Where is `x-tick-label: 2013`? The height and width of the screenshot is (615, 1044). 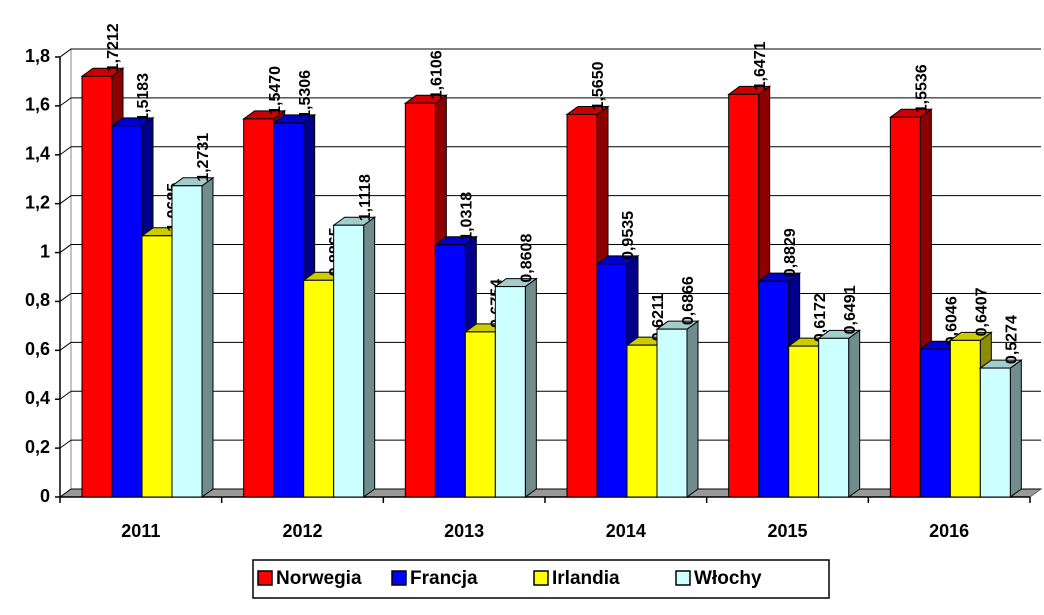 x-tick-label: 2013 is located at coordinates (464, 531).